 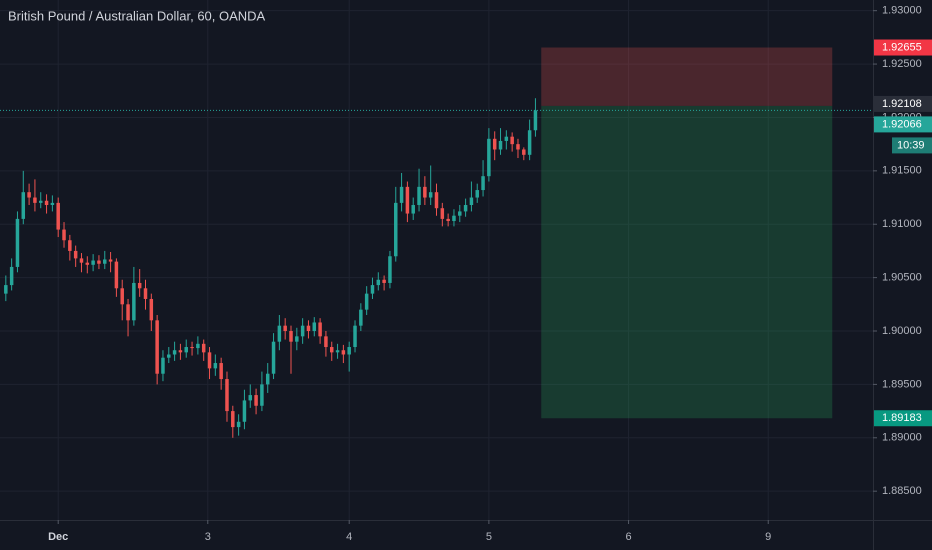 What do you see at coordinates (902, 278) in the screenshot?
I see `y-tick-label: 1.90500` at bounding box center [902, 278].